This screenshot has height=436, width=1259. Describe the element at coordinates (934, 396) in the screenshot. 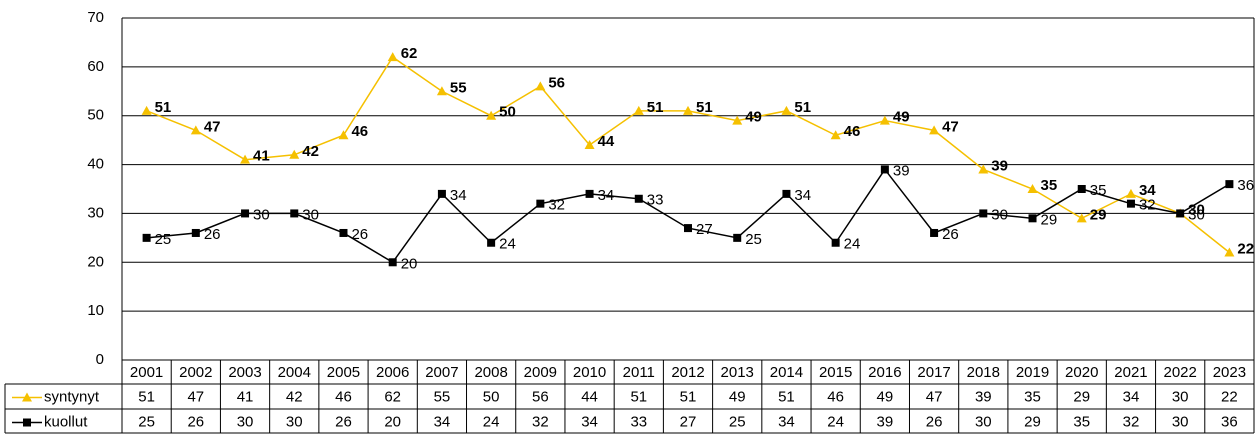

I see `table-value: 47` at that location.